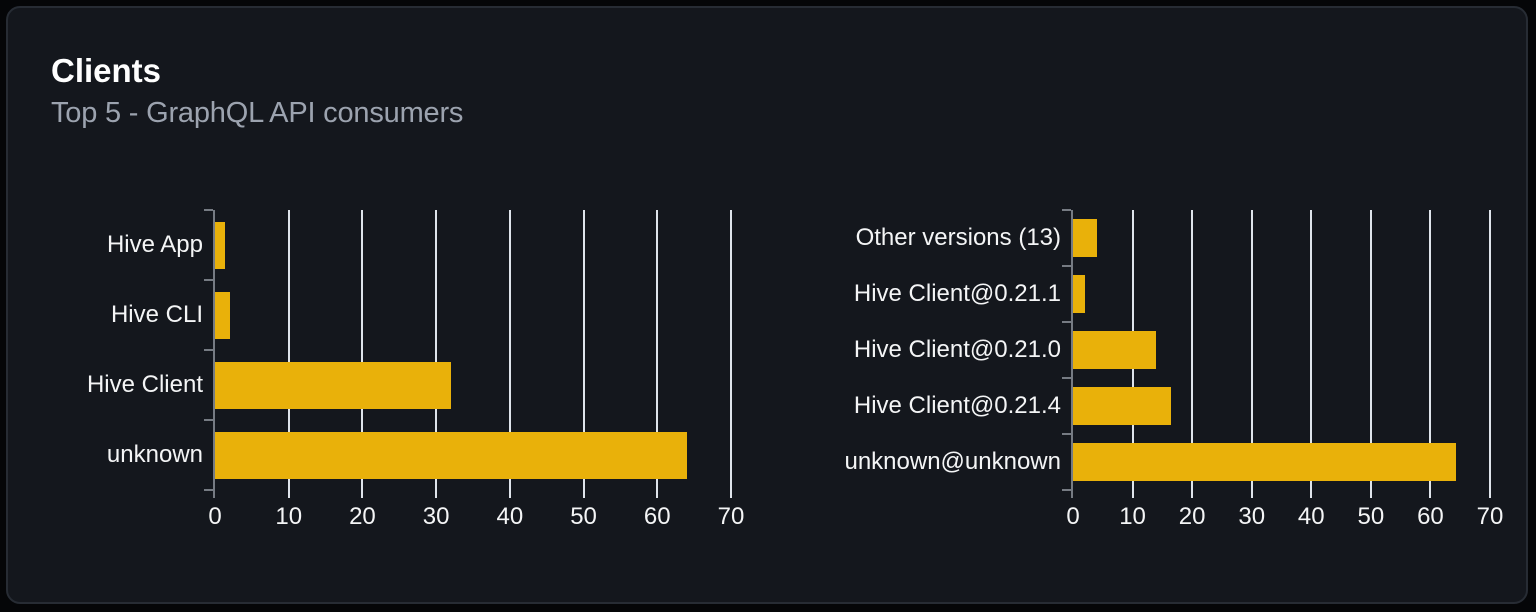 This screenshot has height=612, width=1536. What do you see at coordinates (156, 314) in the screenshot?
I see `category-label: Hive CLI` at bounding box center [156, 314].